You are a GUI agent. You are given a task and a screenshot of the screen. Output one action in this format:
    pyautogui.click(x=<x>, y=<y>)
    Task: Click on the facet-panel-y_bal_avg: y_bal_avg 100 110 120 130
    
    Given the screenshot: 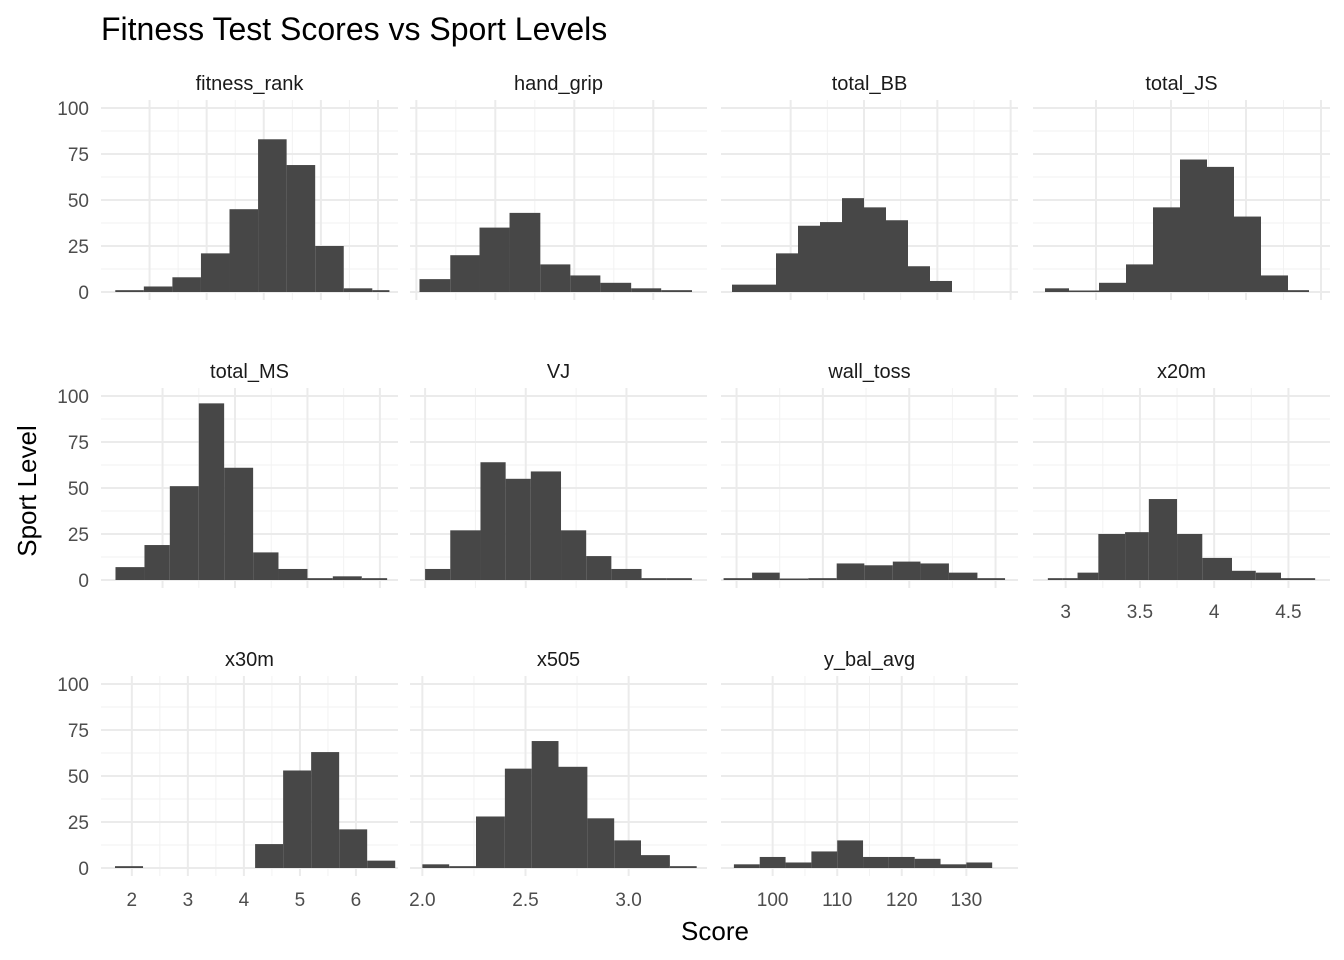 What is the action you would take?
    pyautogui.click(x=869, y=780)
    